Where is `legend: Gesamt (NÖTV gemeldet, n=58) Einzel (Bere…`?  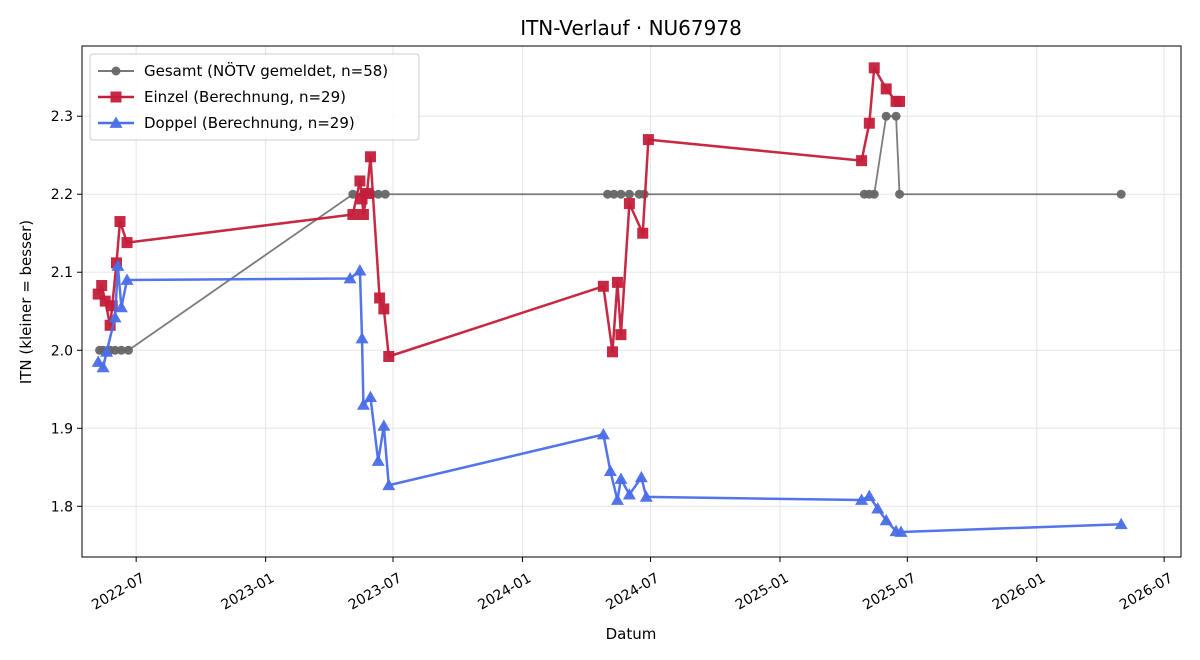
legend: Gesamt (NÖTV gemeldet, n=58) Einzel (Bere… is located at coordinates (254, 97).